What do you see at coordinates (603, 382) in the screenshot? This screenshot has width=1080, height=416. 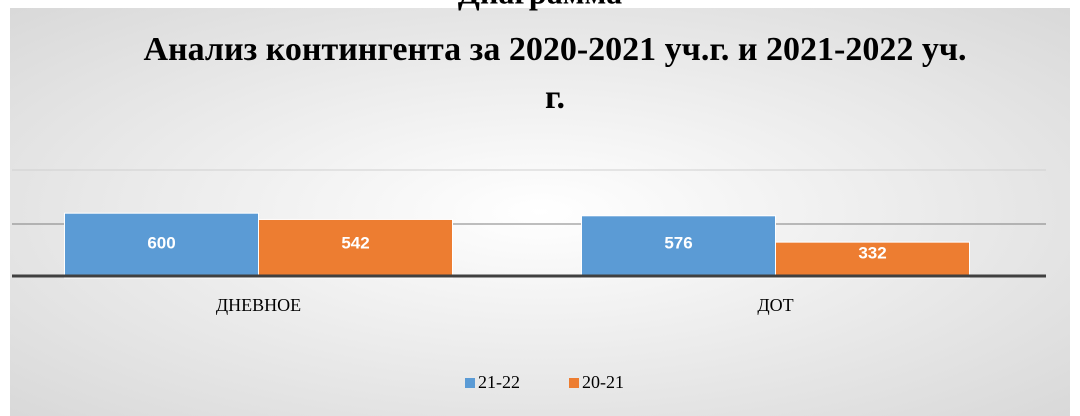 I see `legend-label: 20-21` at bounding box center [603, 382].